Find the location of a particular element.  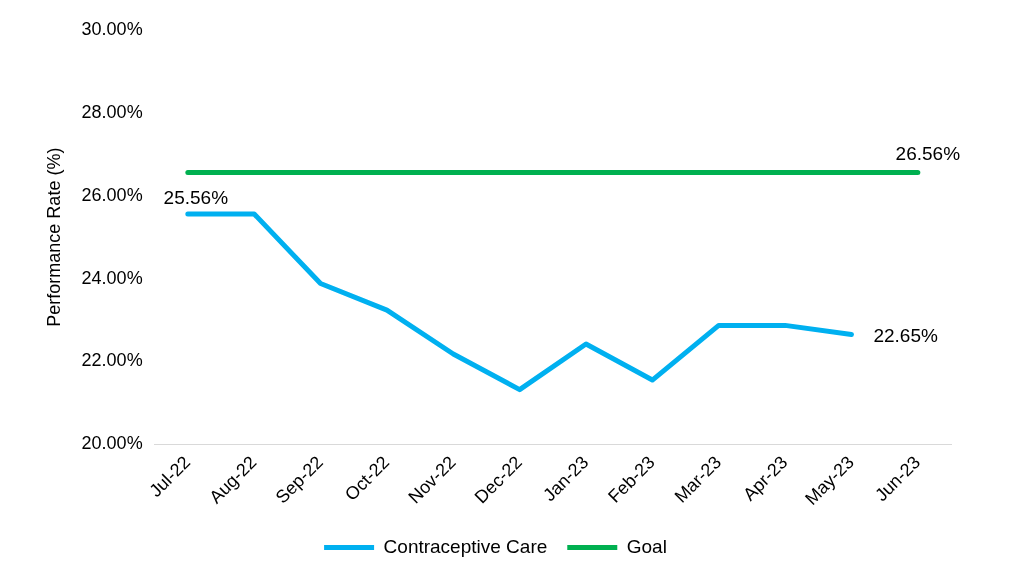

y-tick-label: 24.00% is located at coordinates (112, 277).